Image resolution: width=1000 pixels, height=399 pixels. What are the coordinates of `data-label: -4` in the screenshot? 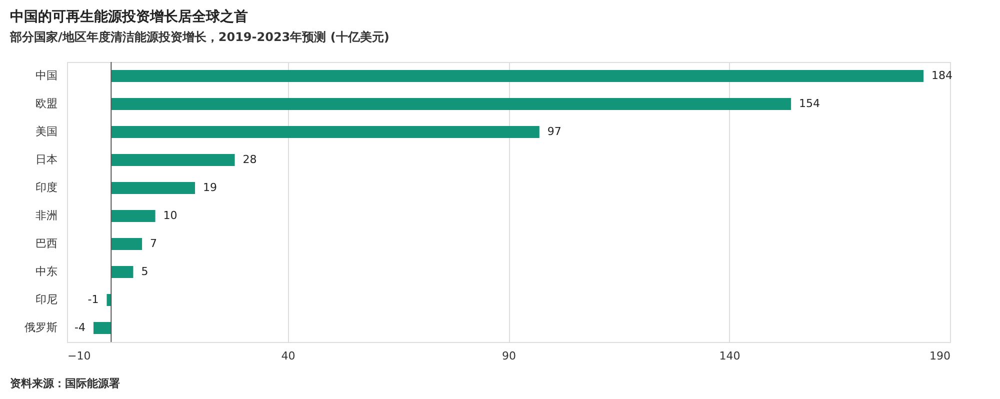 It's located at (80, 327).